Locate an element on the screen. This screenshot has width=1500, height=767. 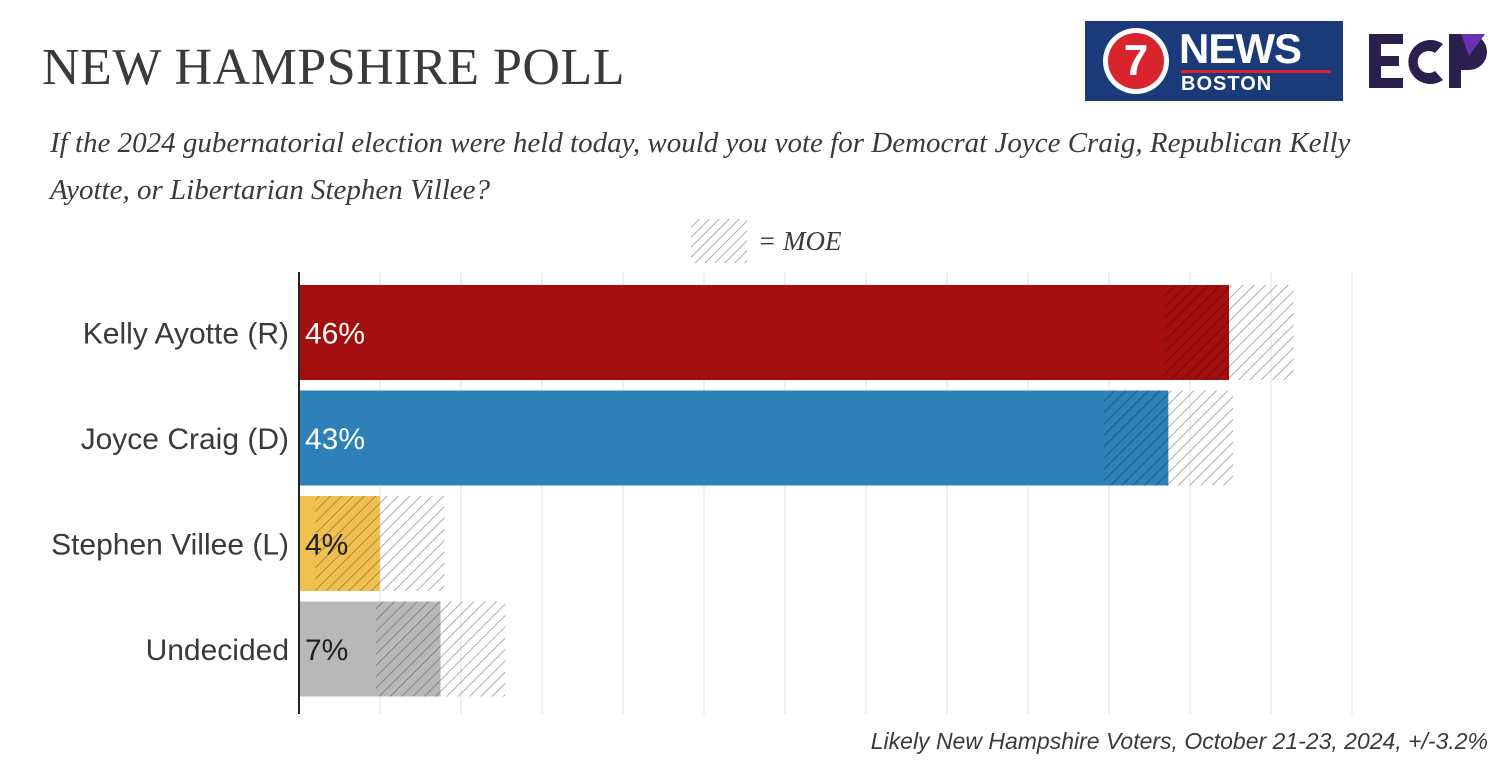
value-label: 43% is located at coordinates (335, 439).